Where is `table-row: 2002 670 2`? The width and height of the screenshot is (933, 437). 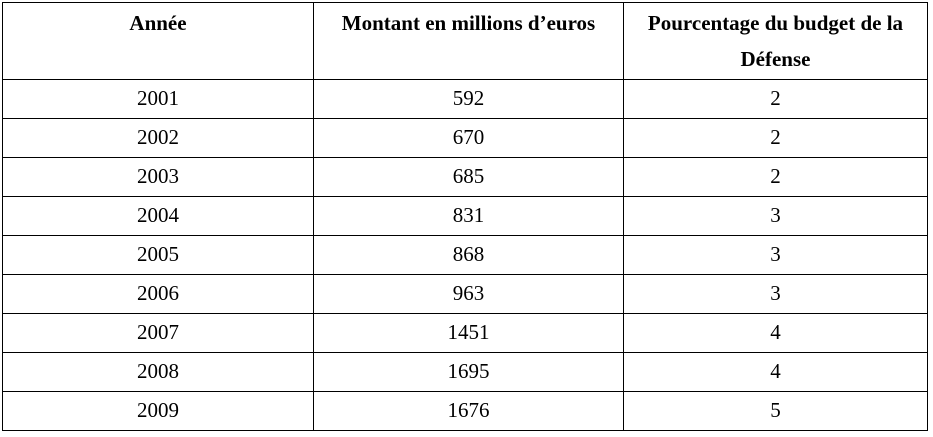 table-row: 2002 670 2 is located at coordinates (465, 138).